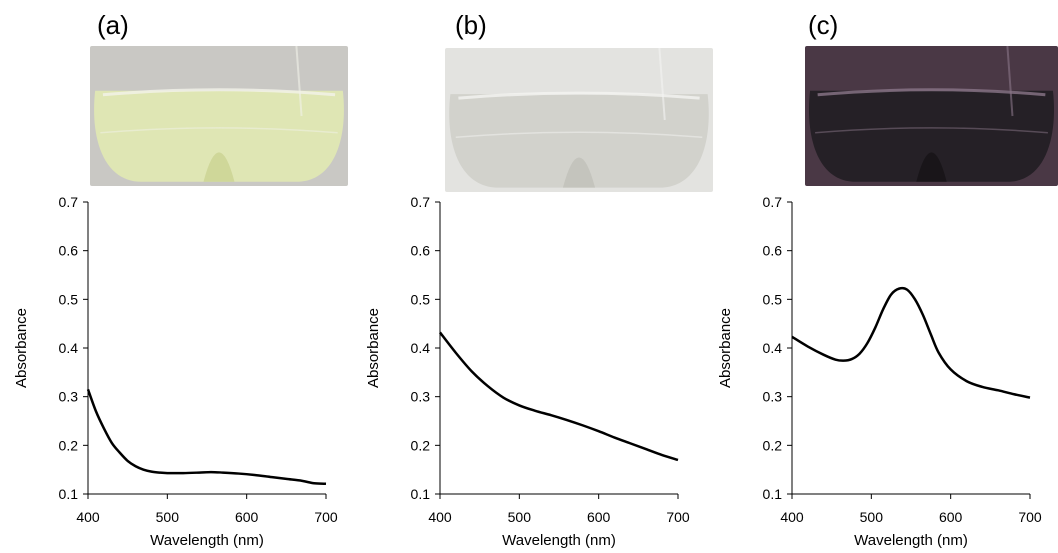  What do you see at coordinates (823, 25) in the screenshot?
I see `panel-label: (c)` at bounding box center [823, 25].